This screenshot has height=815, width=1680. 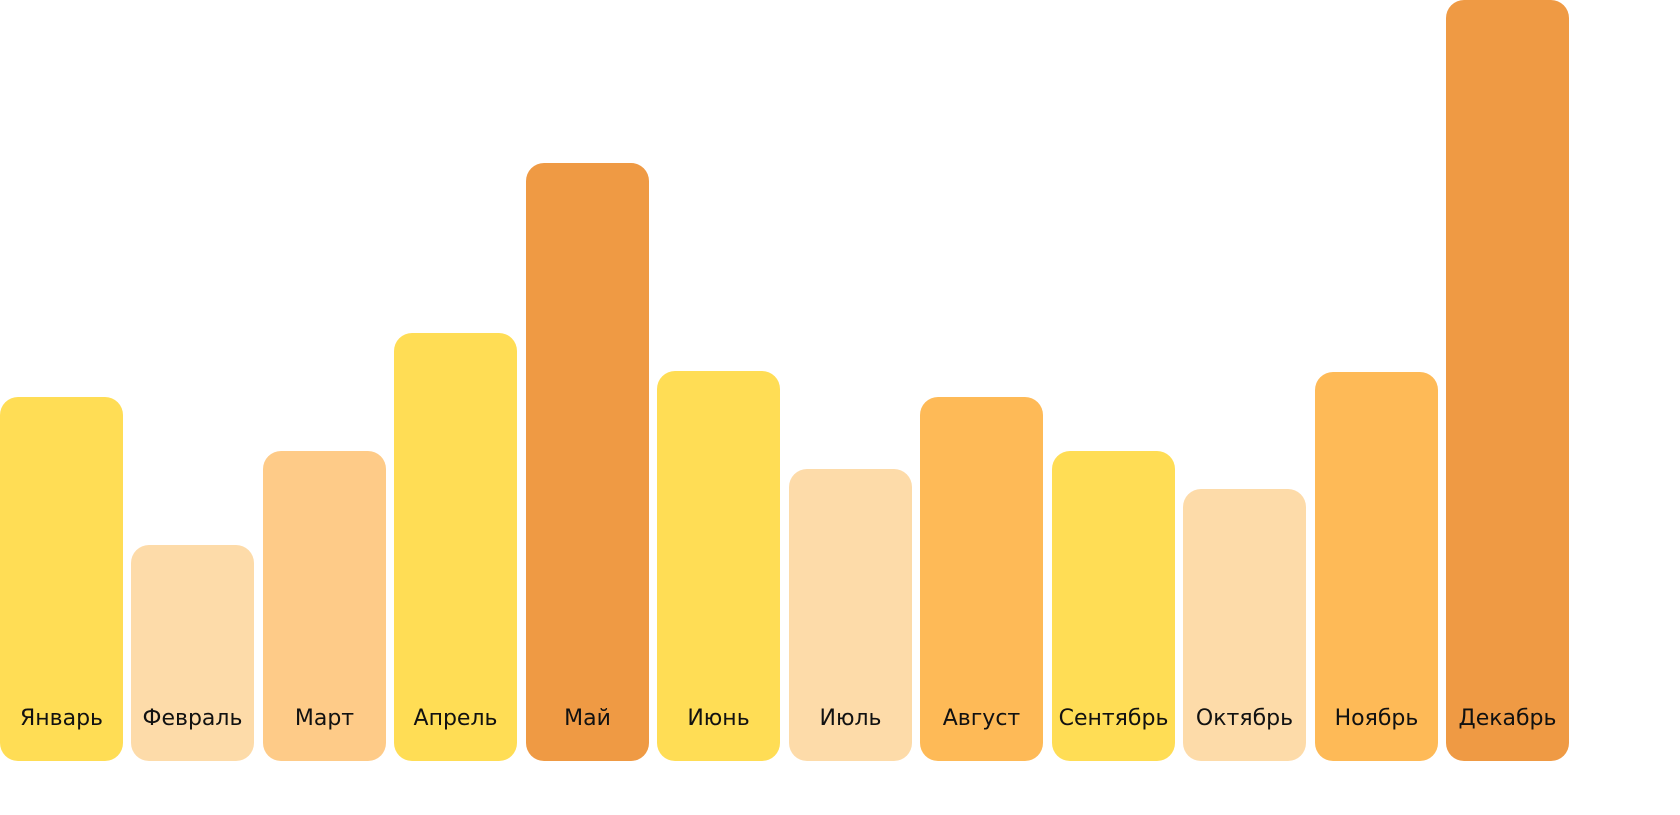 I want to click on bar-label: Ноябрь, so click(x=1376, y=718).